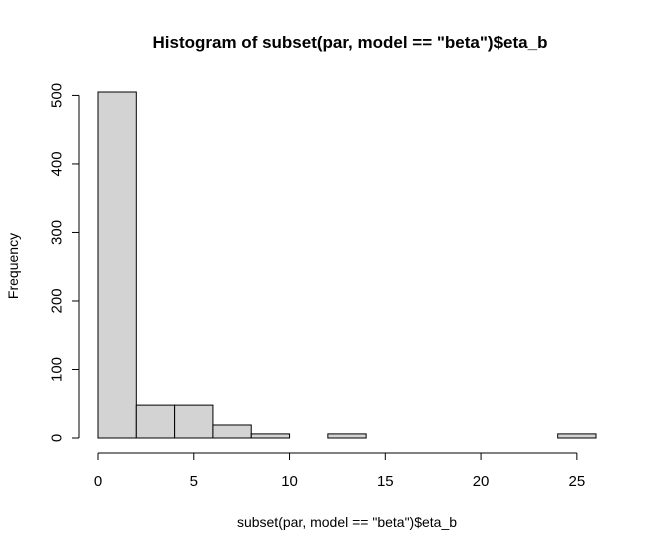  What do you see at coordinates (340, 471) in the screenshot?
I see `x-axis: 0 5 10 15 20 25` at bounding box center [340, 471].